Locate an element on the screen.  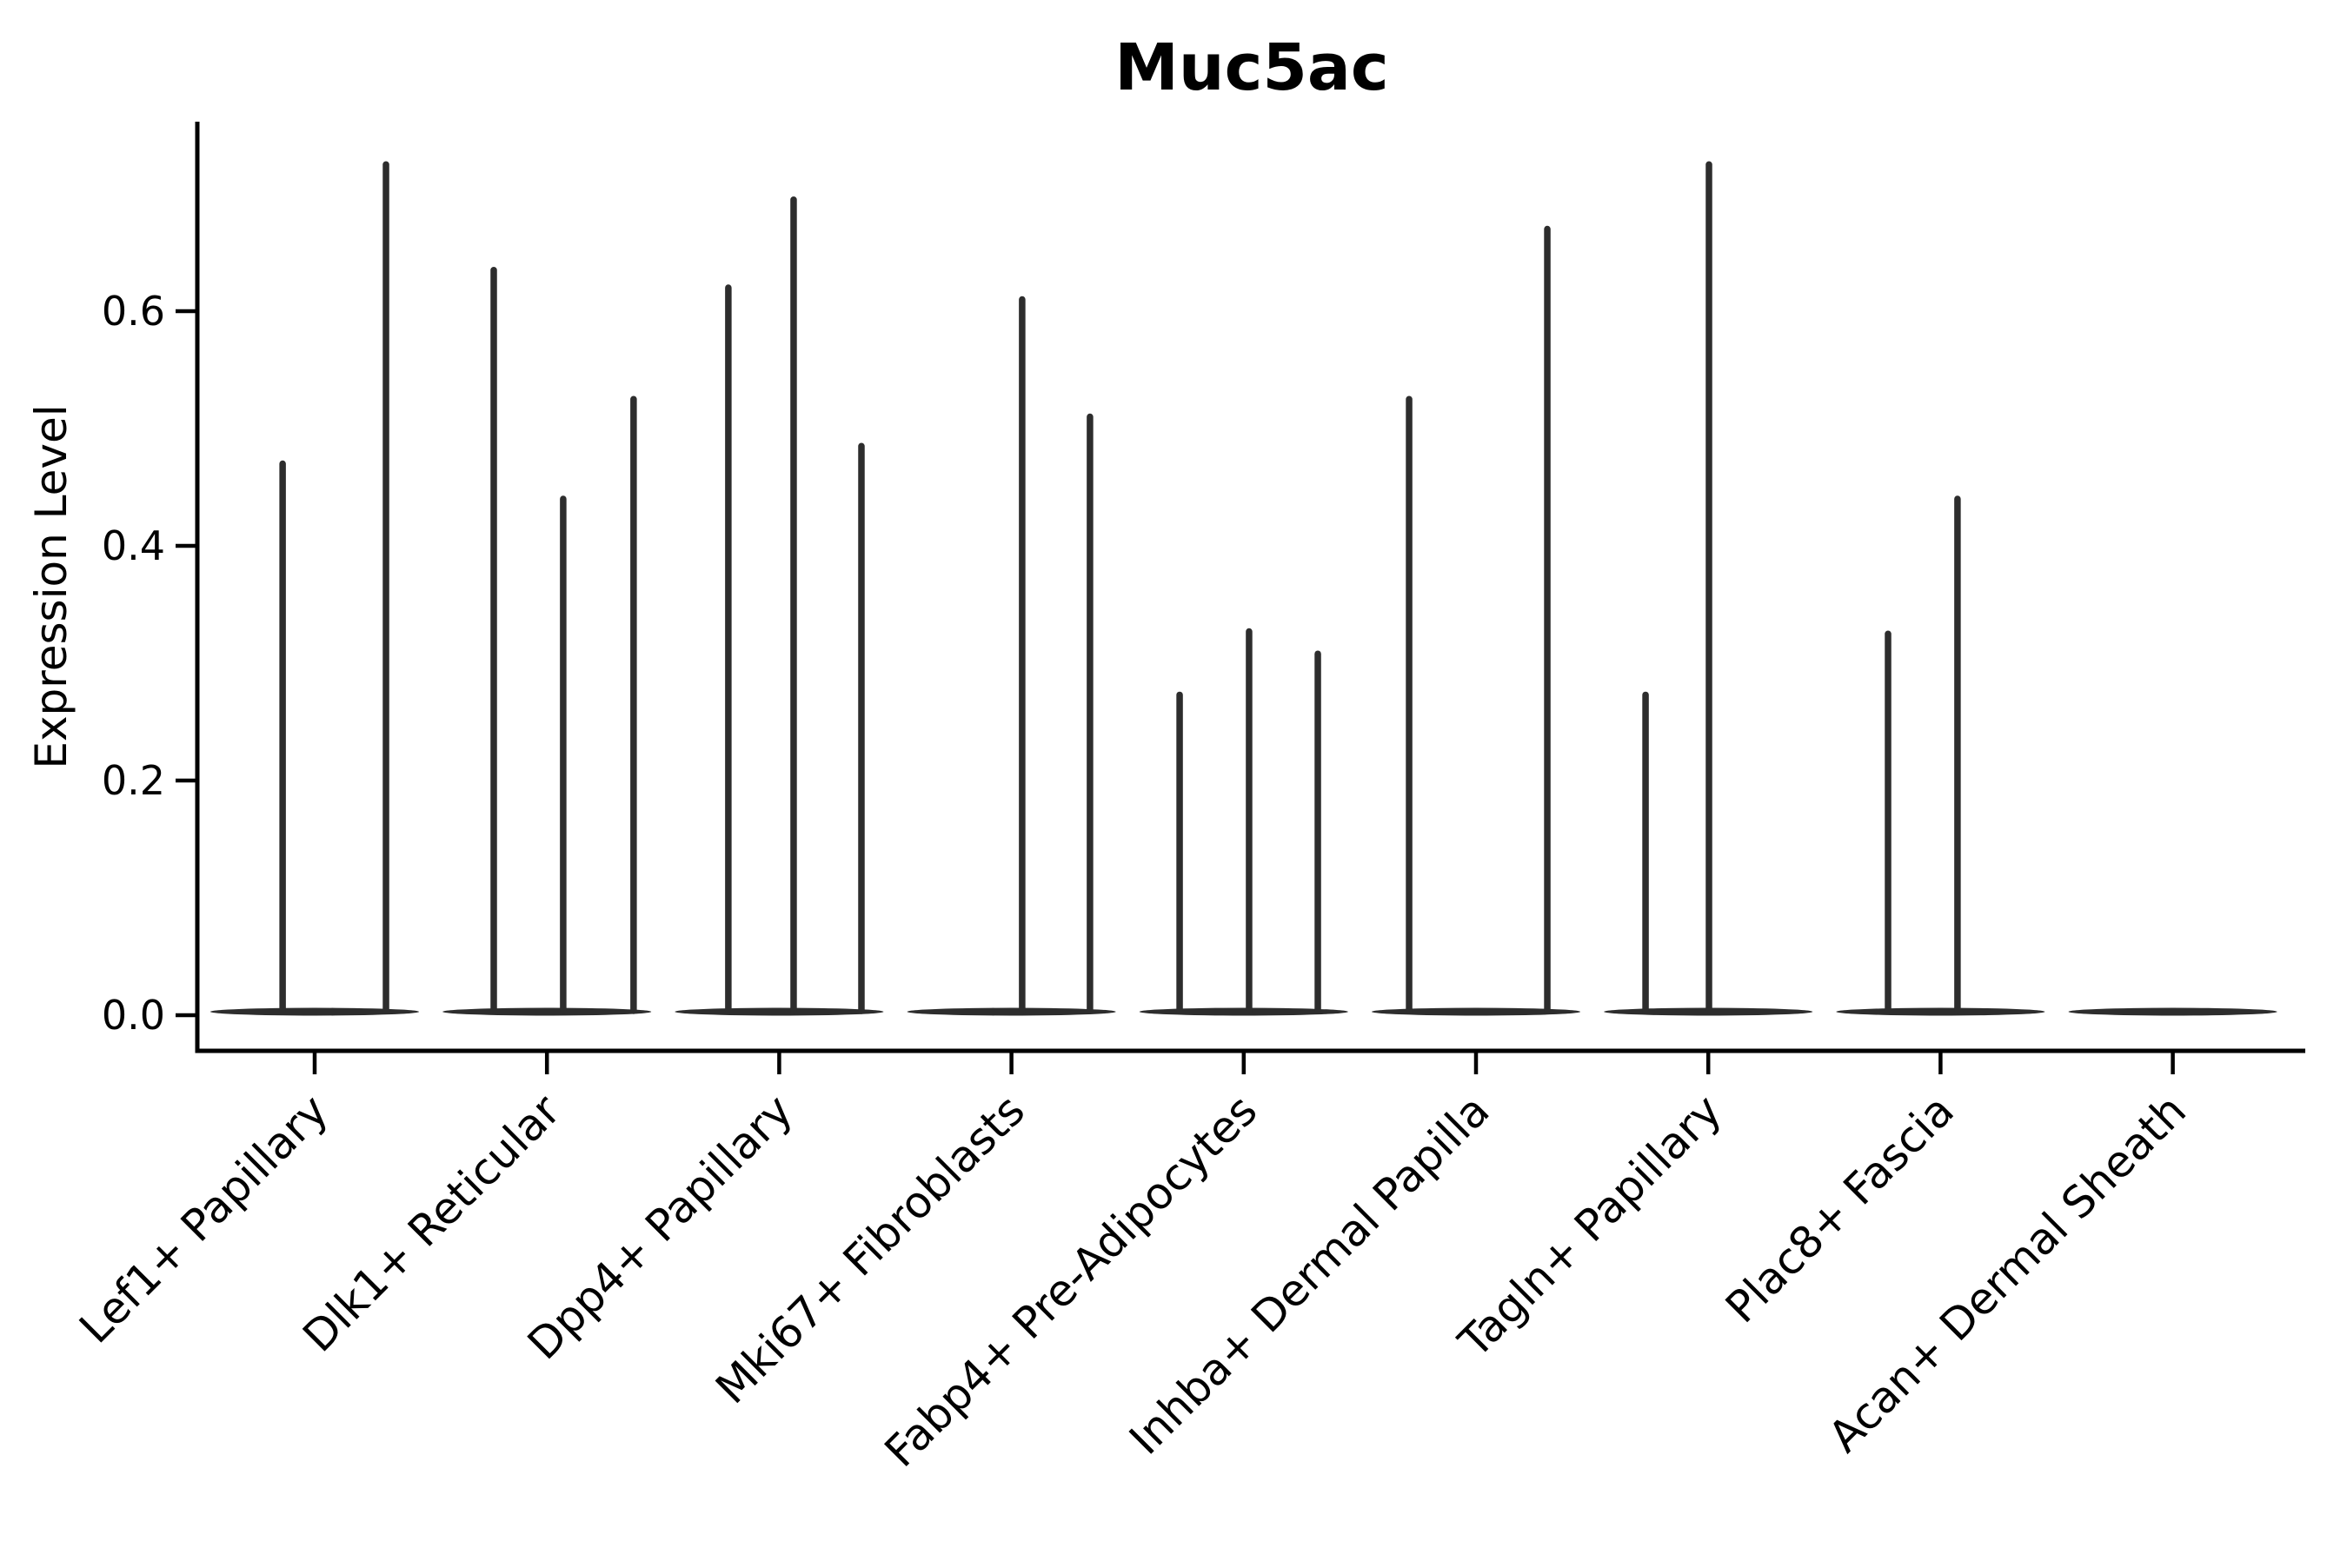
y-axis-label: Expression Level is located at coordinates (51, 586).